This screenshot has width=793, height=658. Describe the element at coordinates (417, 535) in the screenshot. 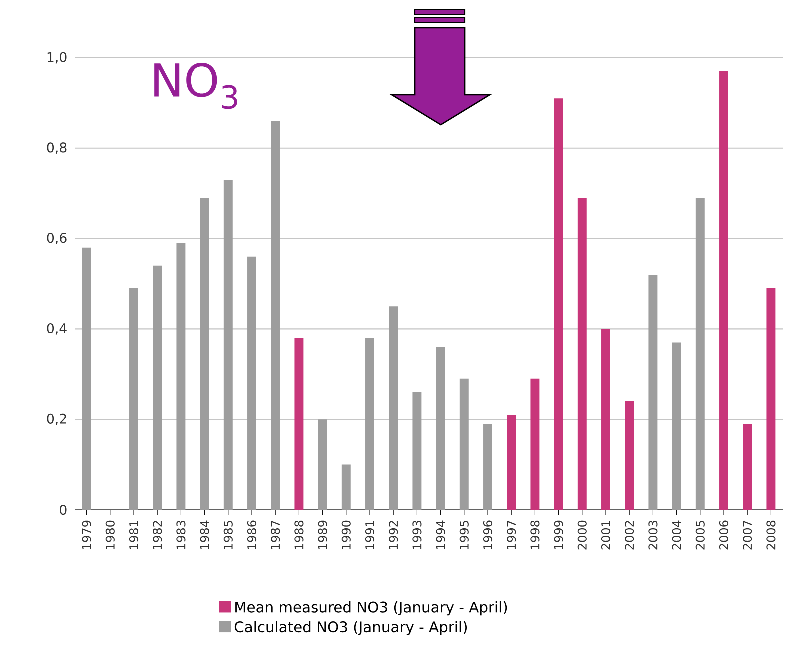

I see `x-tick-label: 1993` at that location.